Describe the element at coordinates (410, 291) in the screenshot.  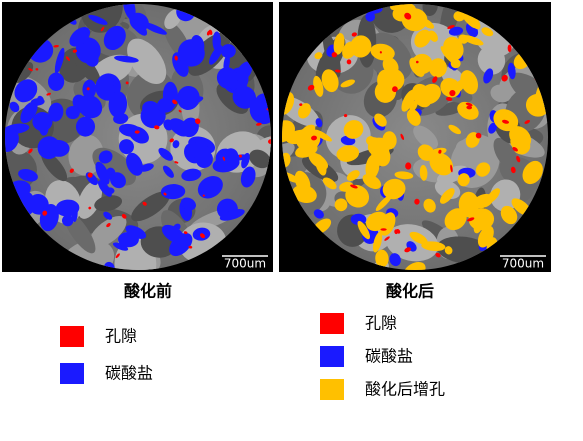
I see `caption: 酸化后` at that location.